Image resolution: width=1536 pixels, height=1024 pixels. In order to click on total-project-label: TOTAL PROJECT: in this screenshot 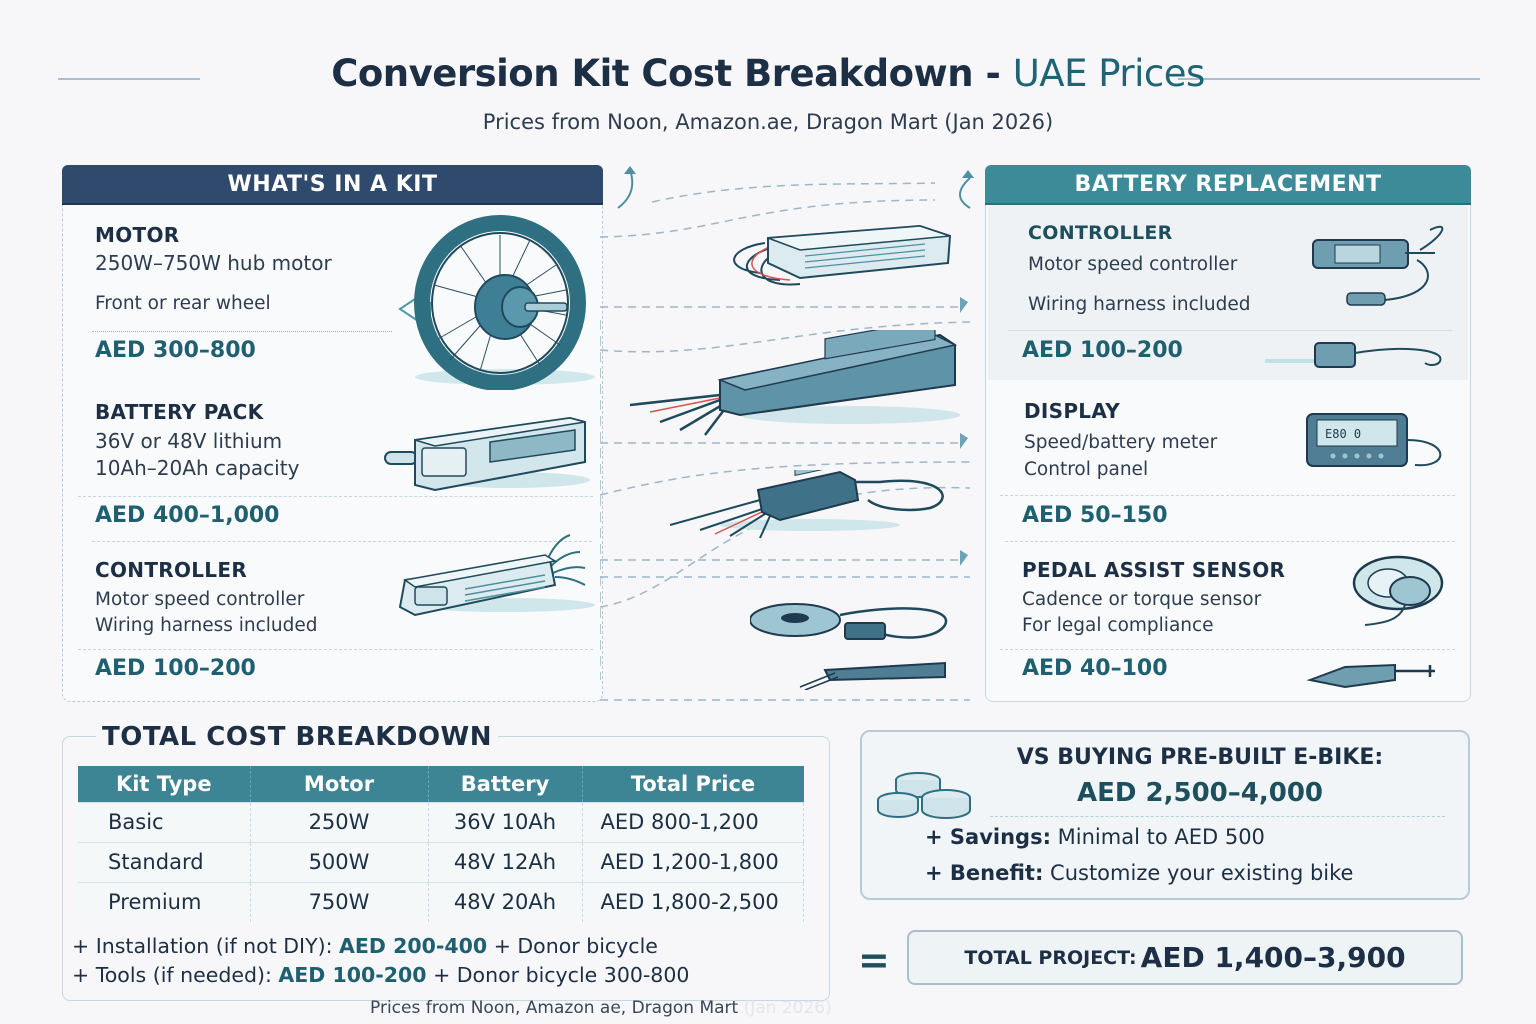, I will do `click(1050, 957)`.